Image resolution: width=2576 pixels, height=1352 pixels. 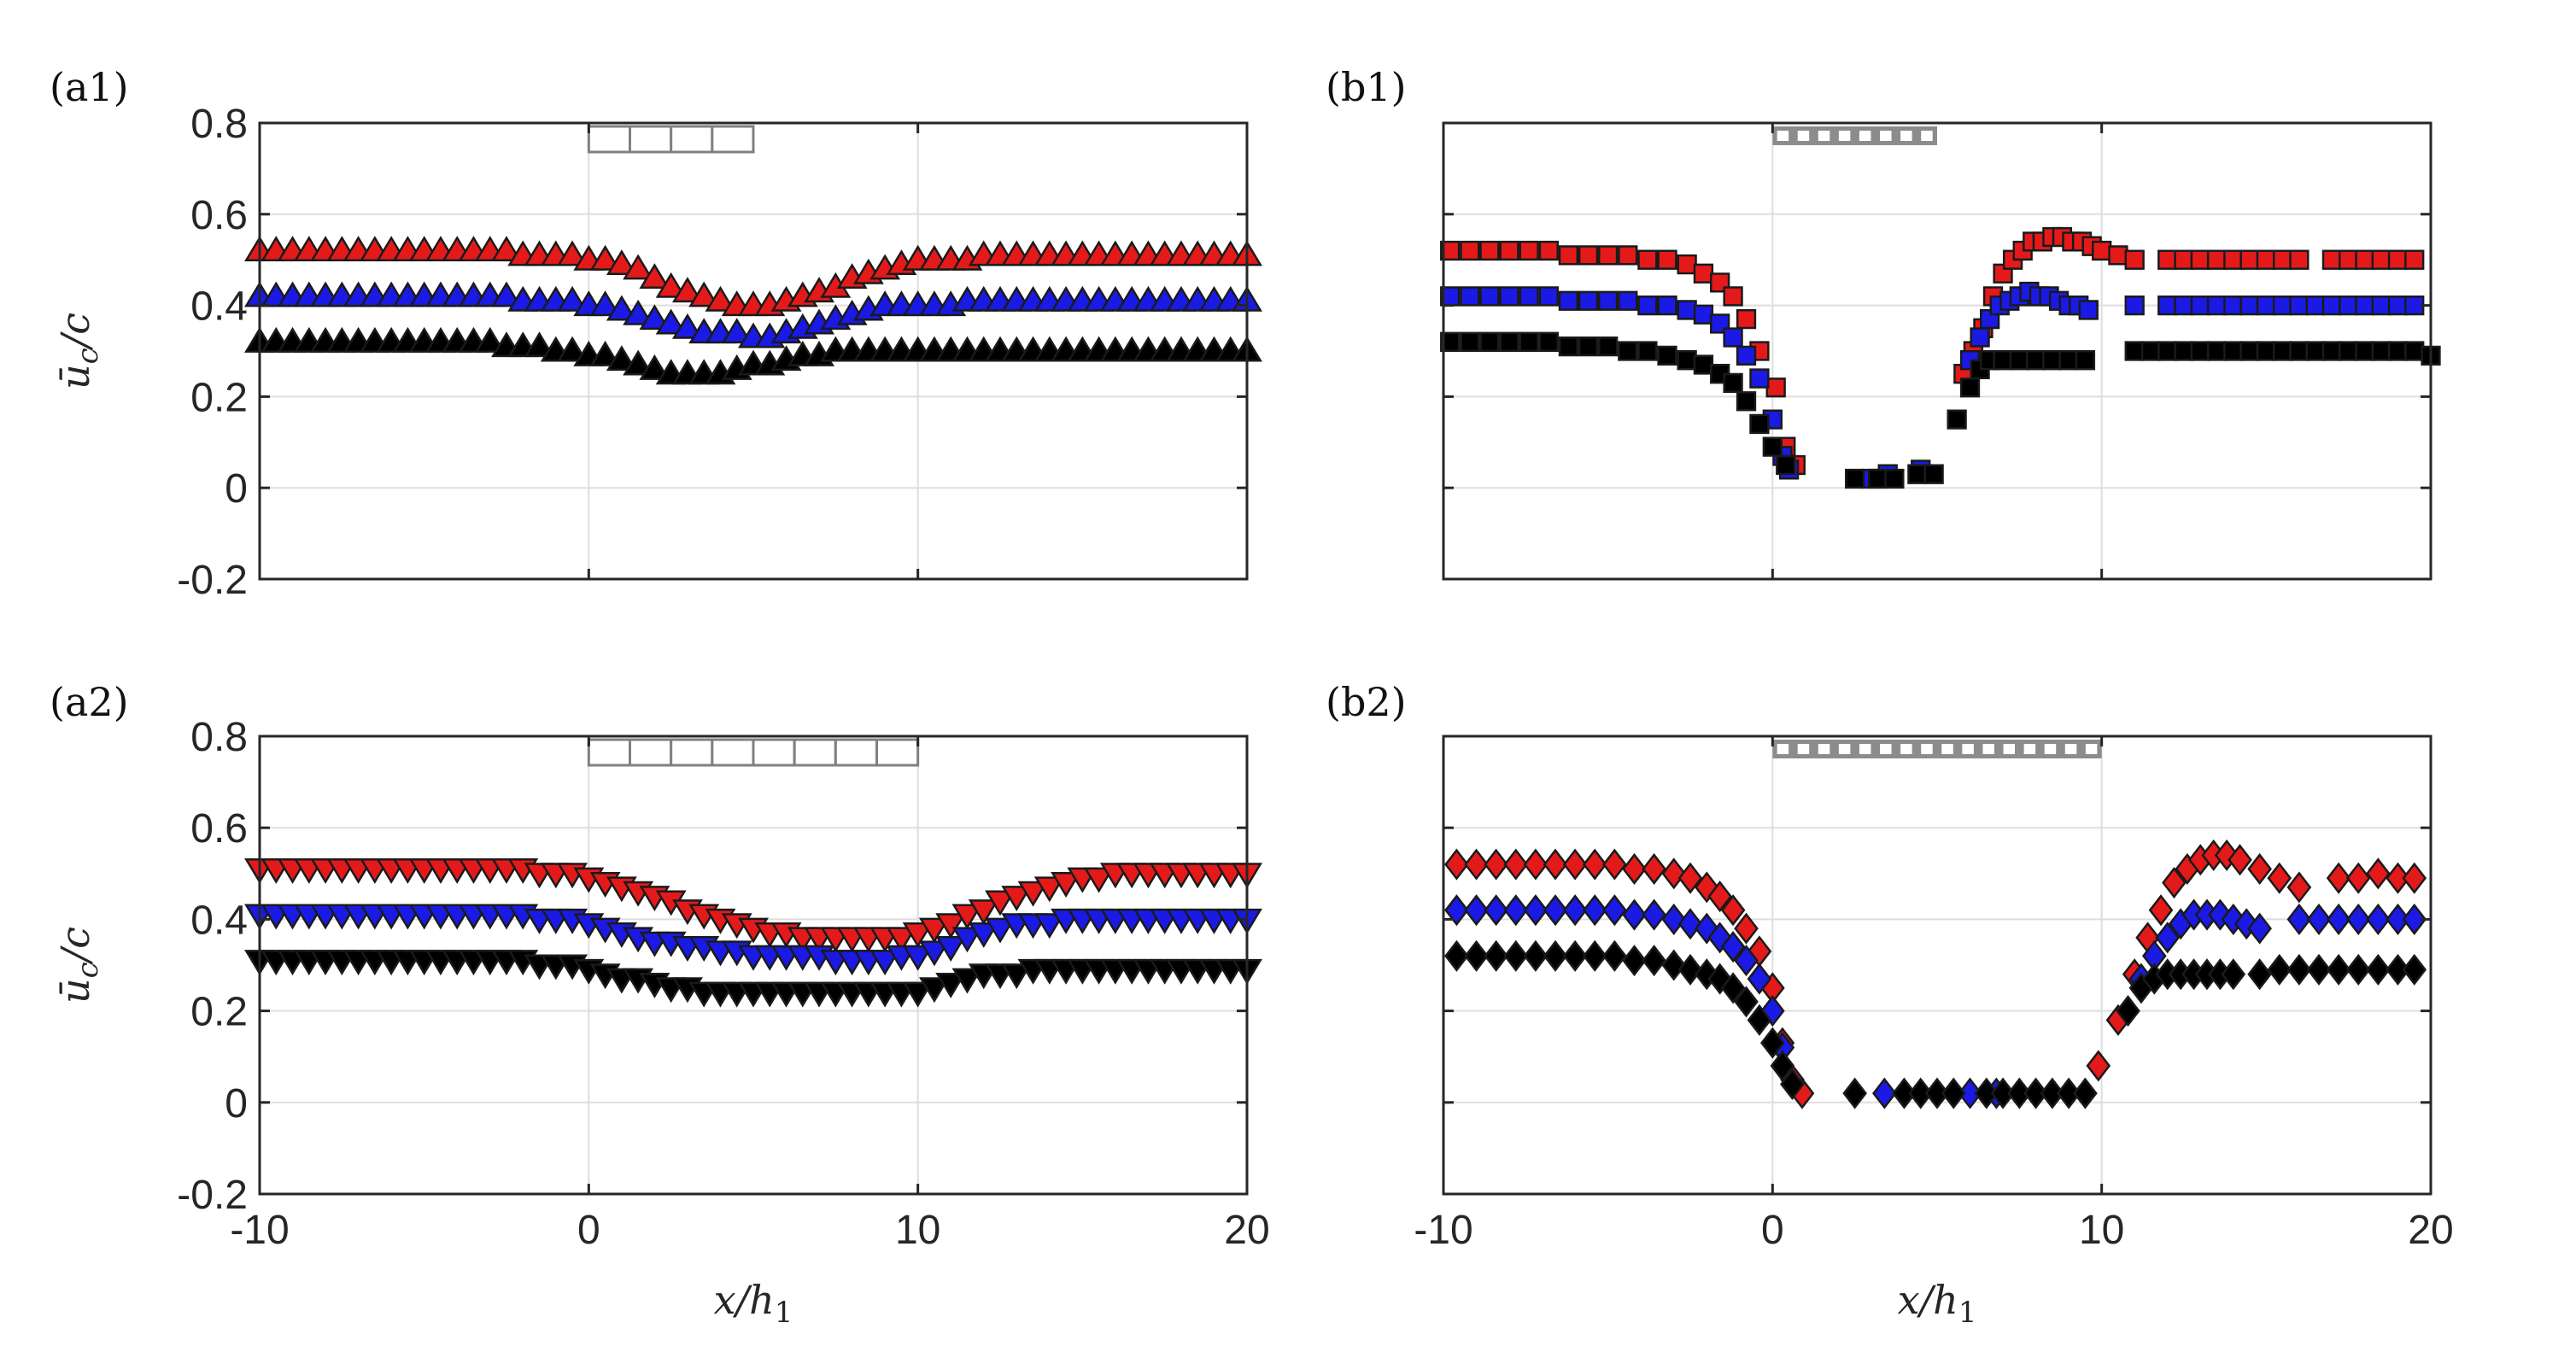 What do you see at coordinates (1854, 135) in the screenshot?
I see `roughness-strip` at bounding box center [1854, 135].